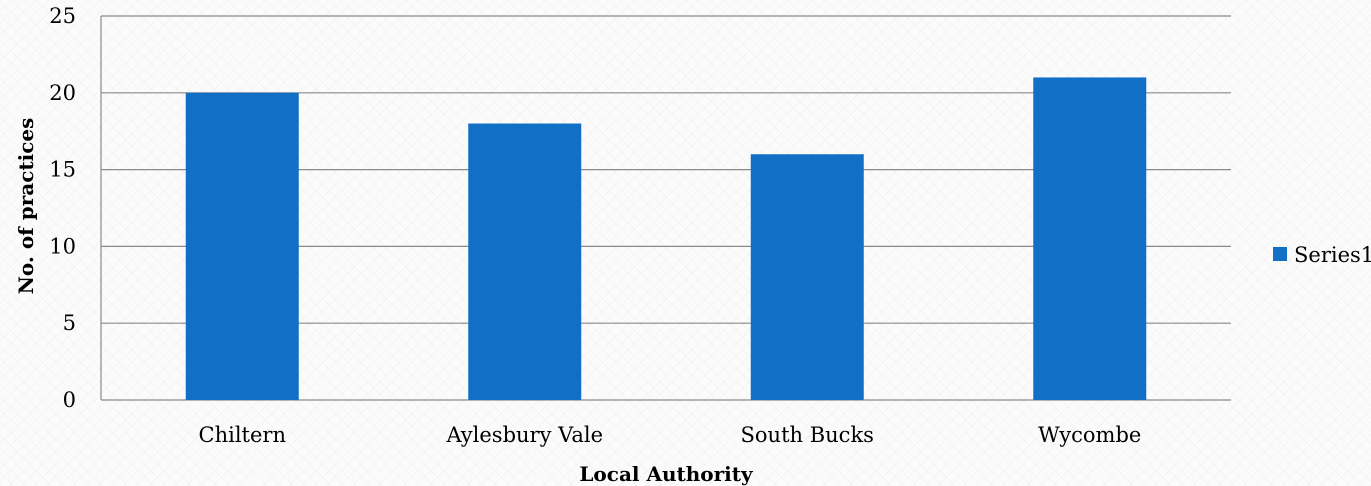  I want to click on x-category-label: South Bucks, so click(807, 435).